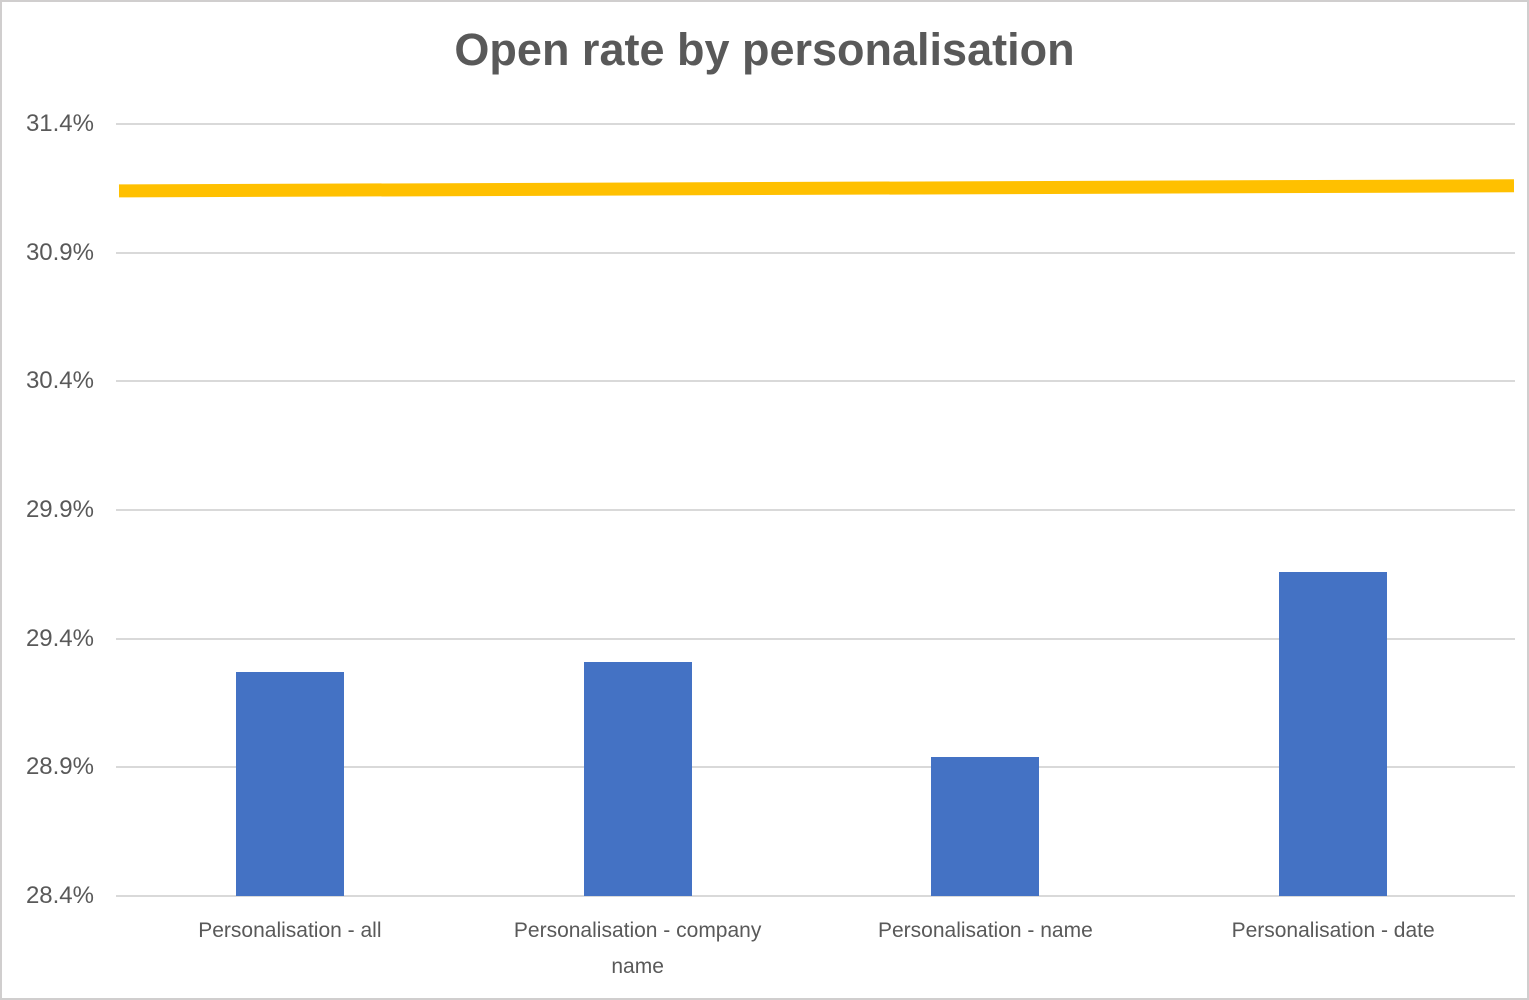 The height and width of the screenshot is (1000, 1529). I want to click on bar-personalisation-name, so click(985, 826).